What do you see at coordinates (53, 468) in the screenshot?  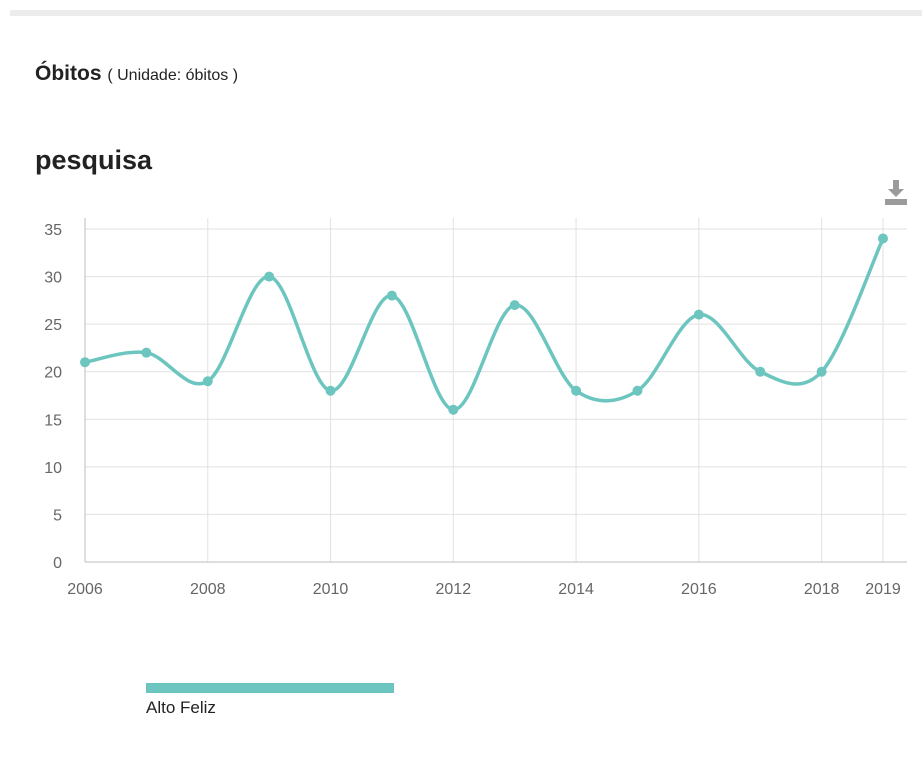 I see `y-tick-label: 10` at bounding box center [53, 468].